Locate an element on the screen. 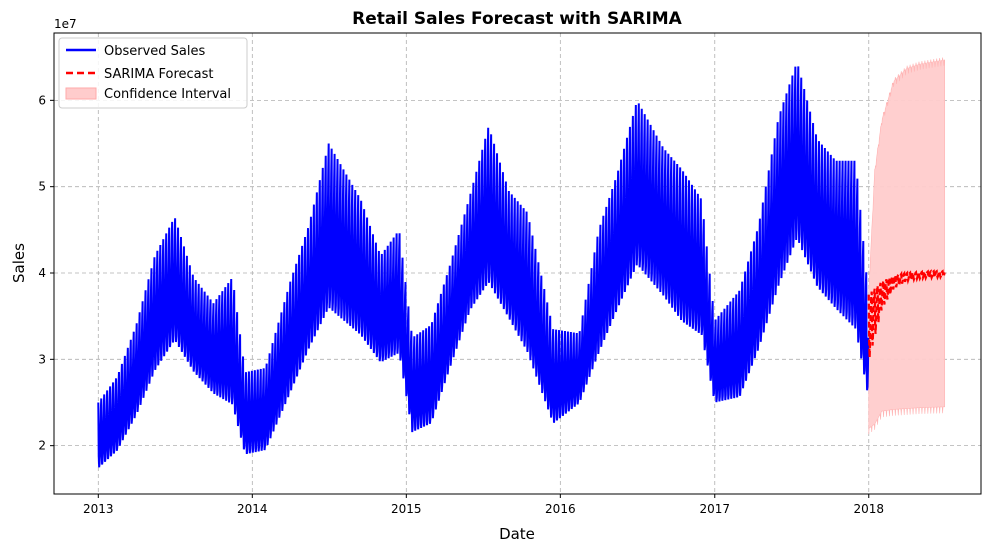 The image size is (992, 556). y-tick-label: 4 is located at coordinates (42, 273).